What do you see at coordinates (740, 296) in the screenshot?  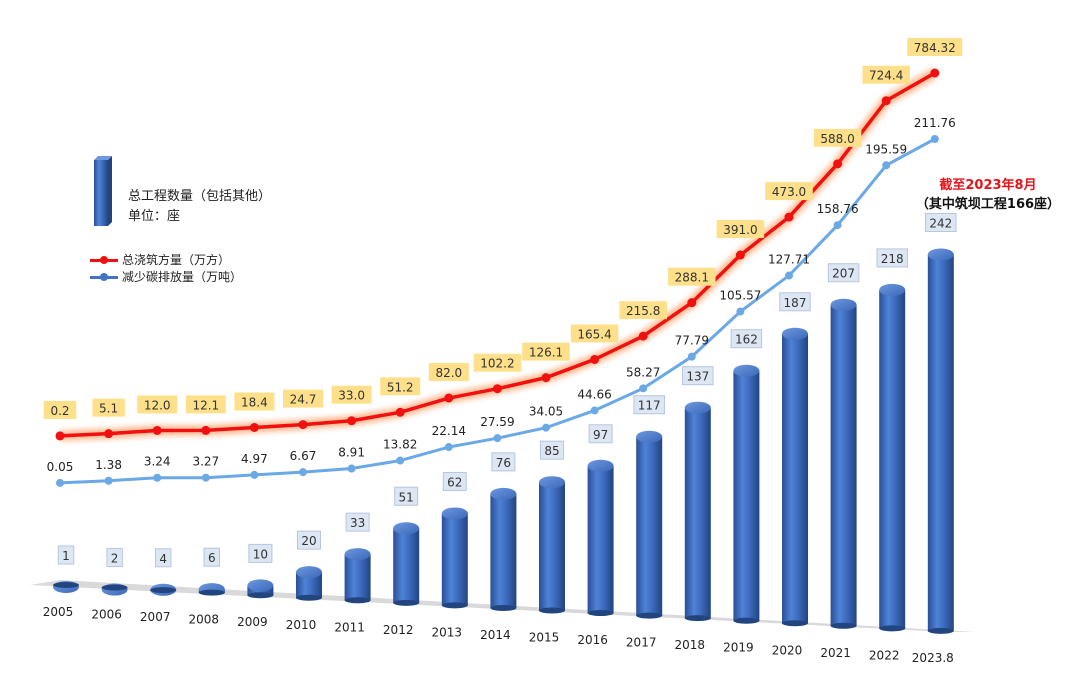 I see `carbon-value-label: 105.57` at bounding box center [740, 296].